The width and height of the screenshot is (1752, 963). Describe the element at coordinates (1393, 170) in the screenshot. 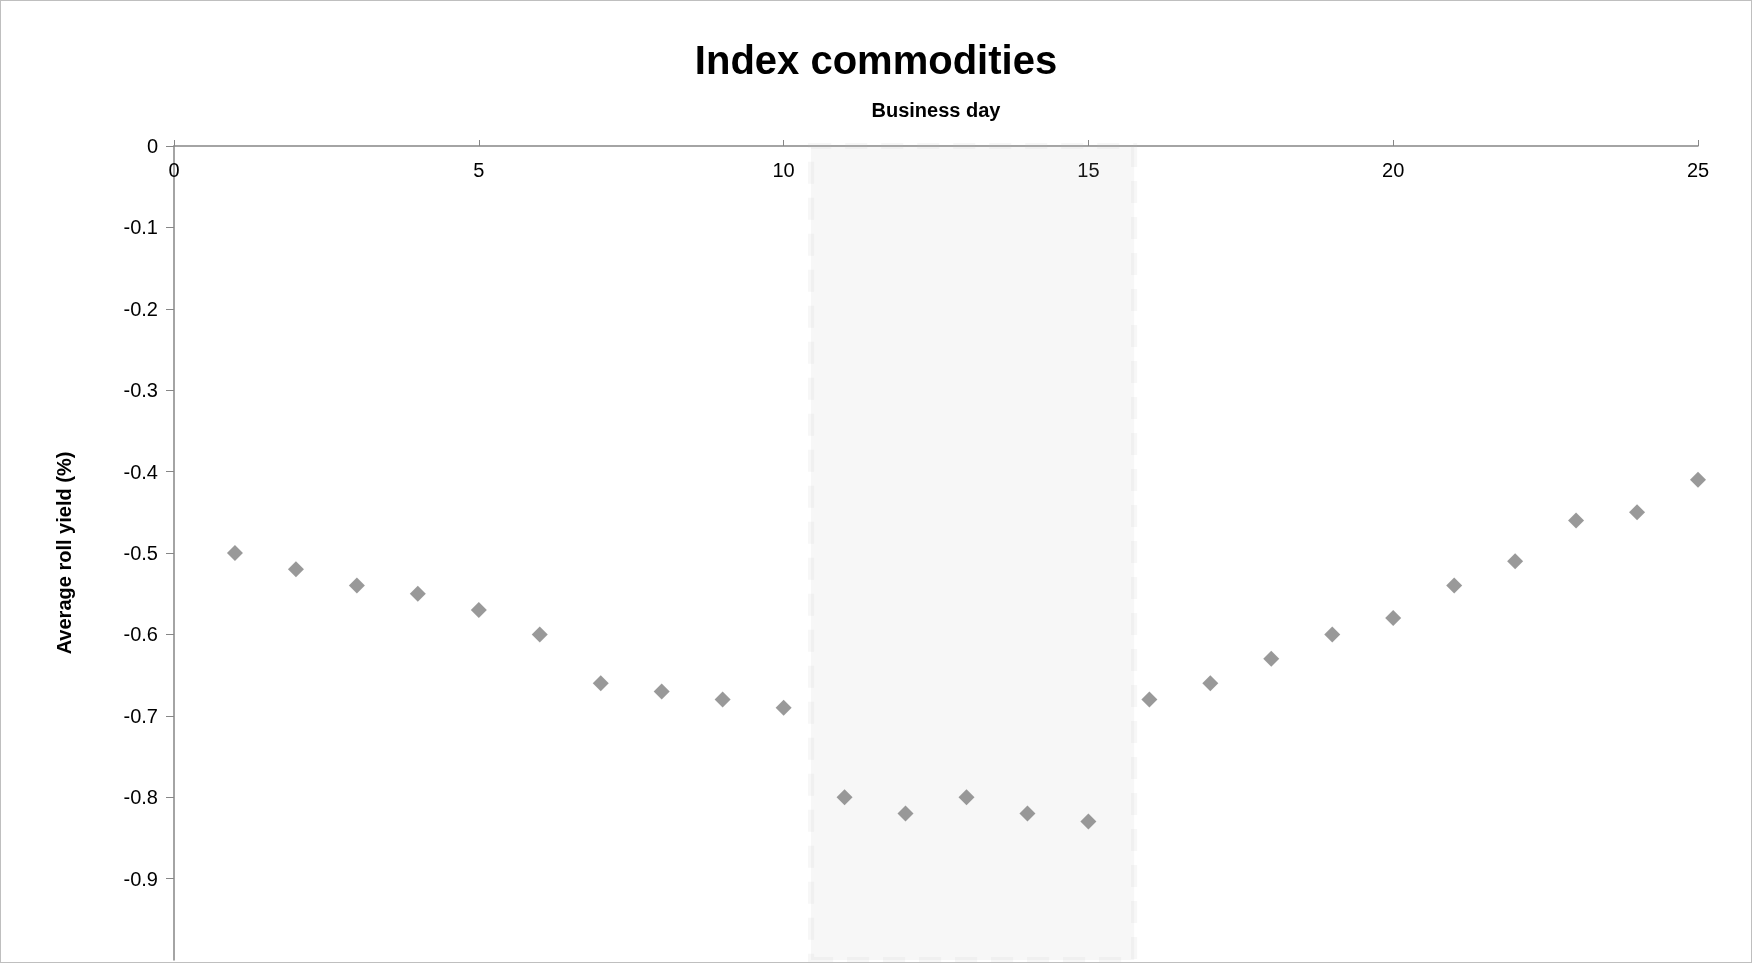

I see `x-tick-label: 20` at that location.